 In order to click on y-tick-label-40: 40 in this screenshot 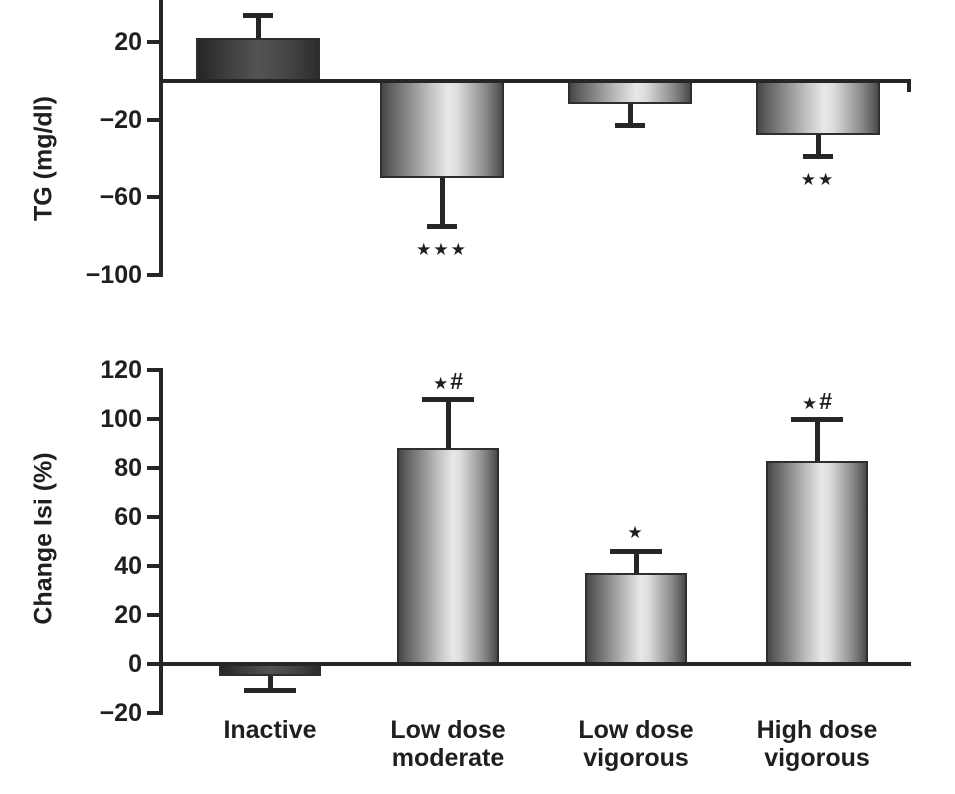, I will do `click(128, 566)`.